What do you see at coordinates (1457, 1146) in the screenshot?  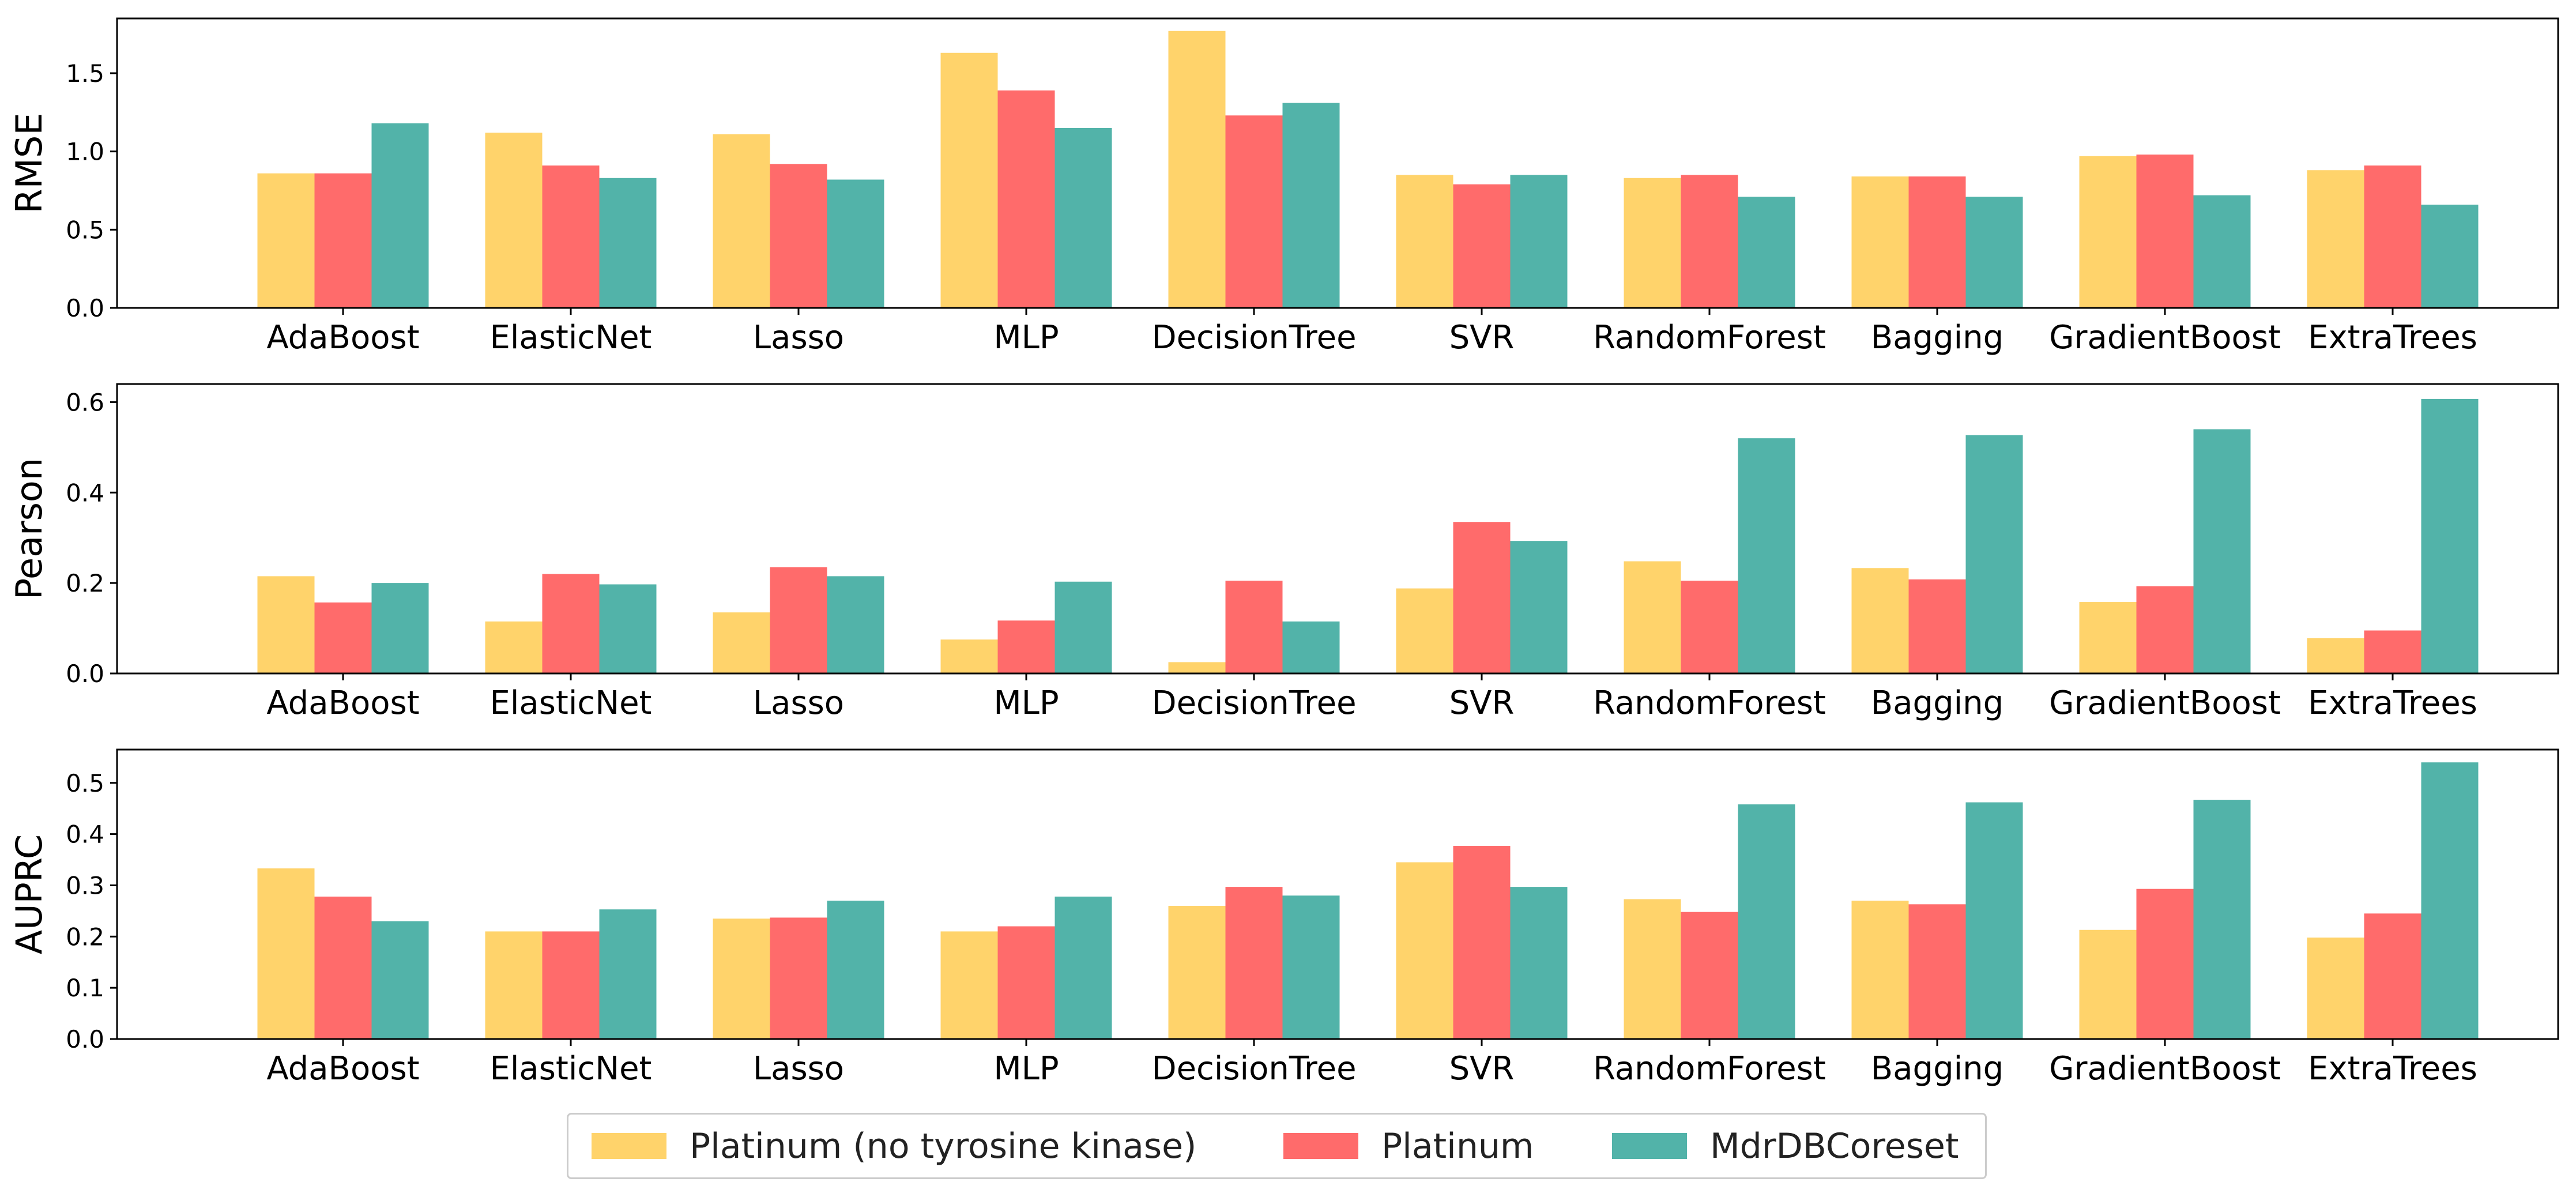 I see `legend-label-platinum: Platinum` at bounding box center [1457, 1146].